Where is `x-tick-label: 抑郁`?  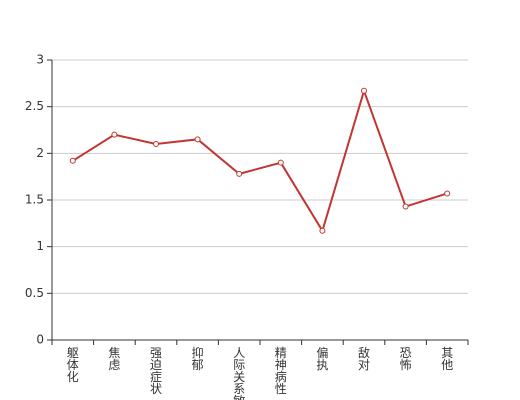 x-tick-label: 抑郁 is located at coordinates (198, 358).